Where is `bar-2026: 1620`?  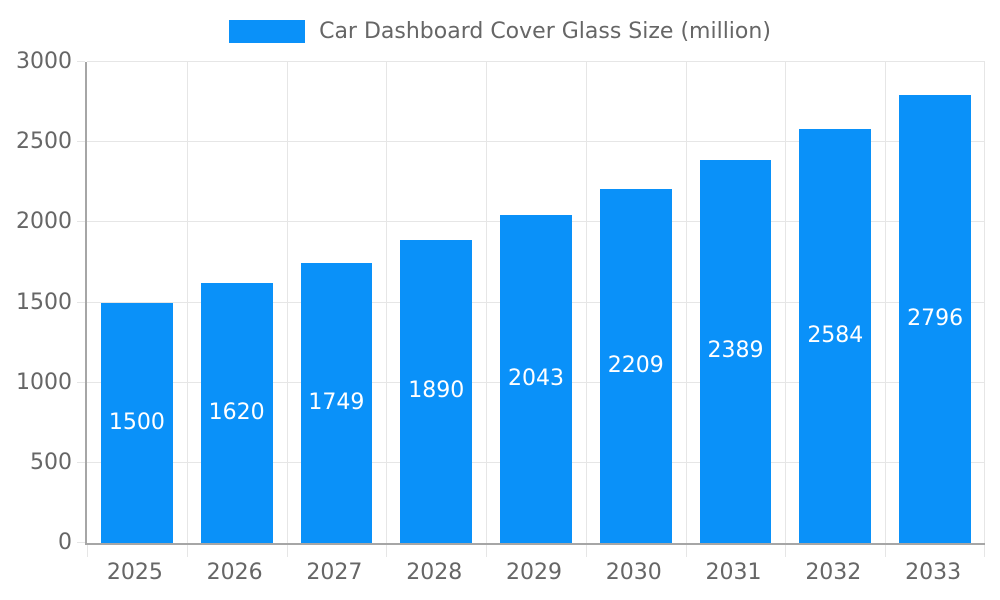 bar-2026: 1620 is located at coordinates (236, 413).